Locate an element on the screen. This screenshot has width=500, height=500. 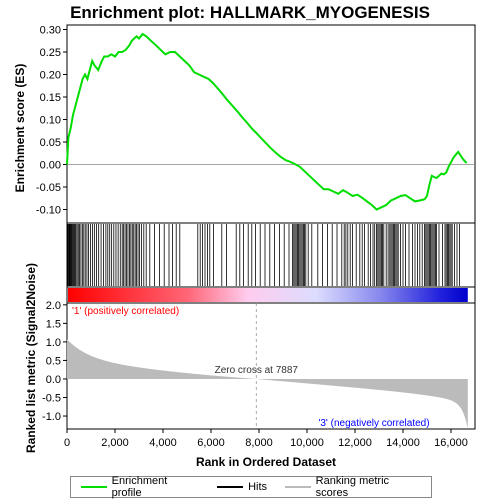
es-y-tick-label: 0.20 is located at coordinates (50, 76).